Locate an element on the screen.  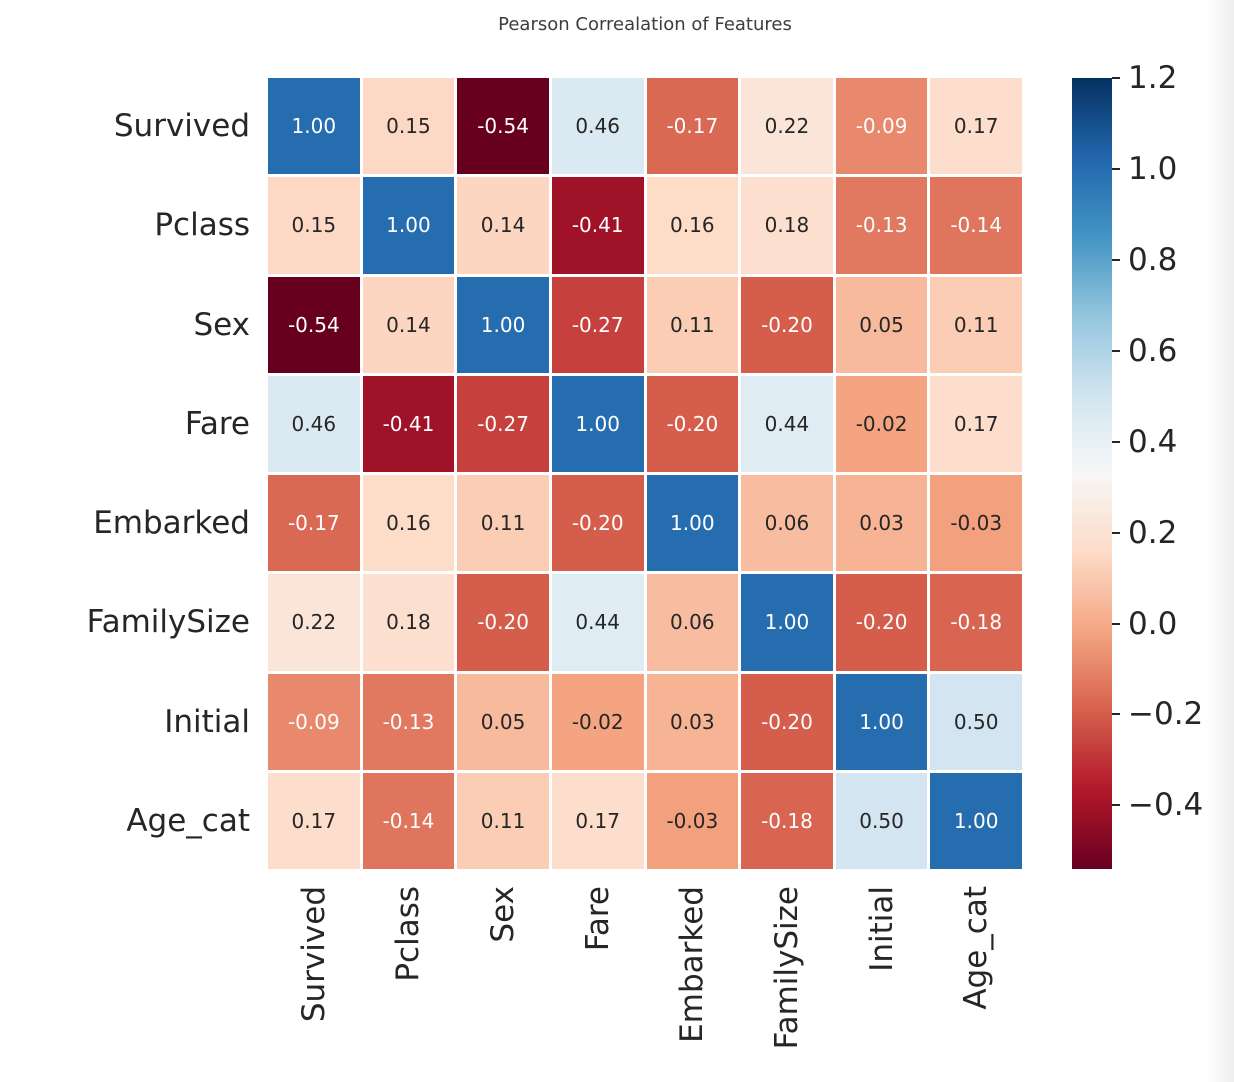
x-axis-label: Embarked is located at coordinates (693, 973).